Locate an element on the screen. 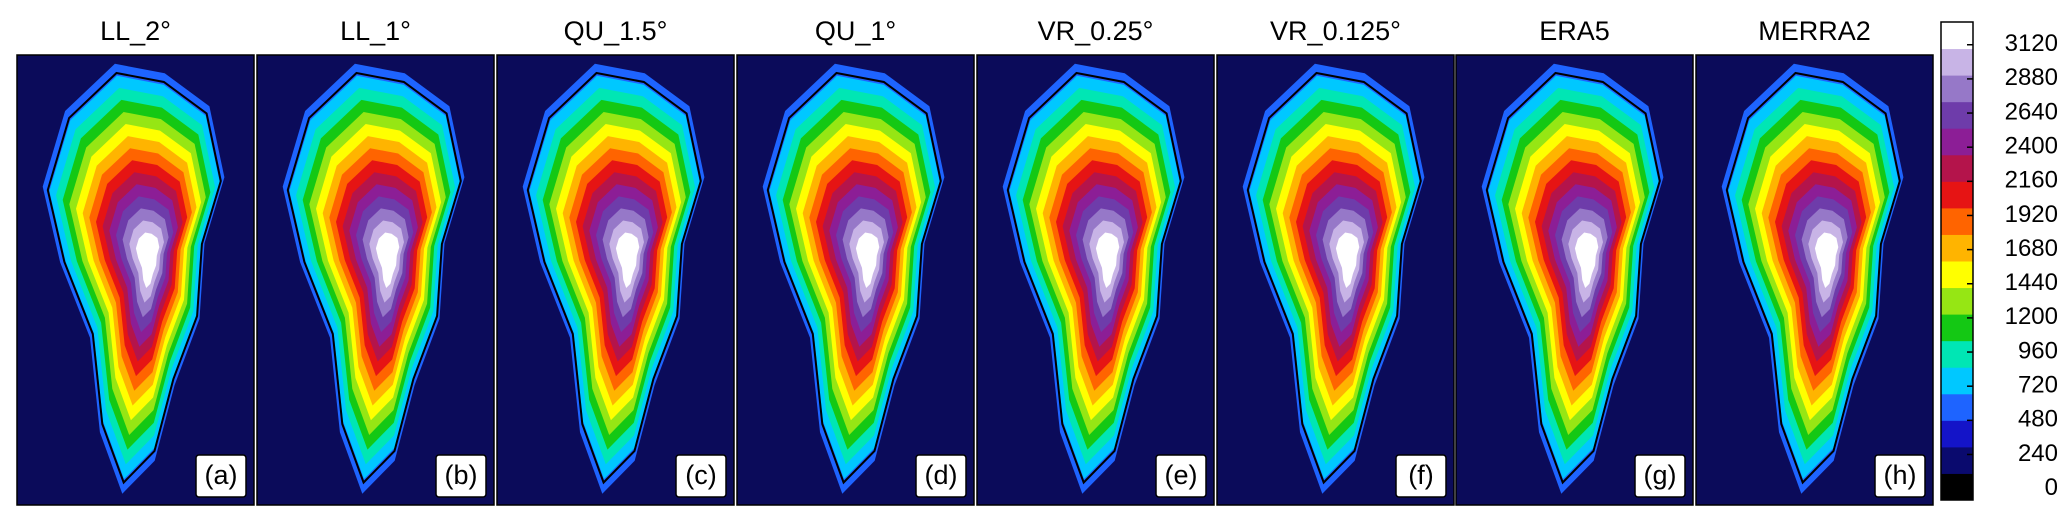  panel-title: QU_1.5° is located at coordinates (616, 31).